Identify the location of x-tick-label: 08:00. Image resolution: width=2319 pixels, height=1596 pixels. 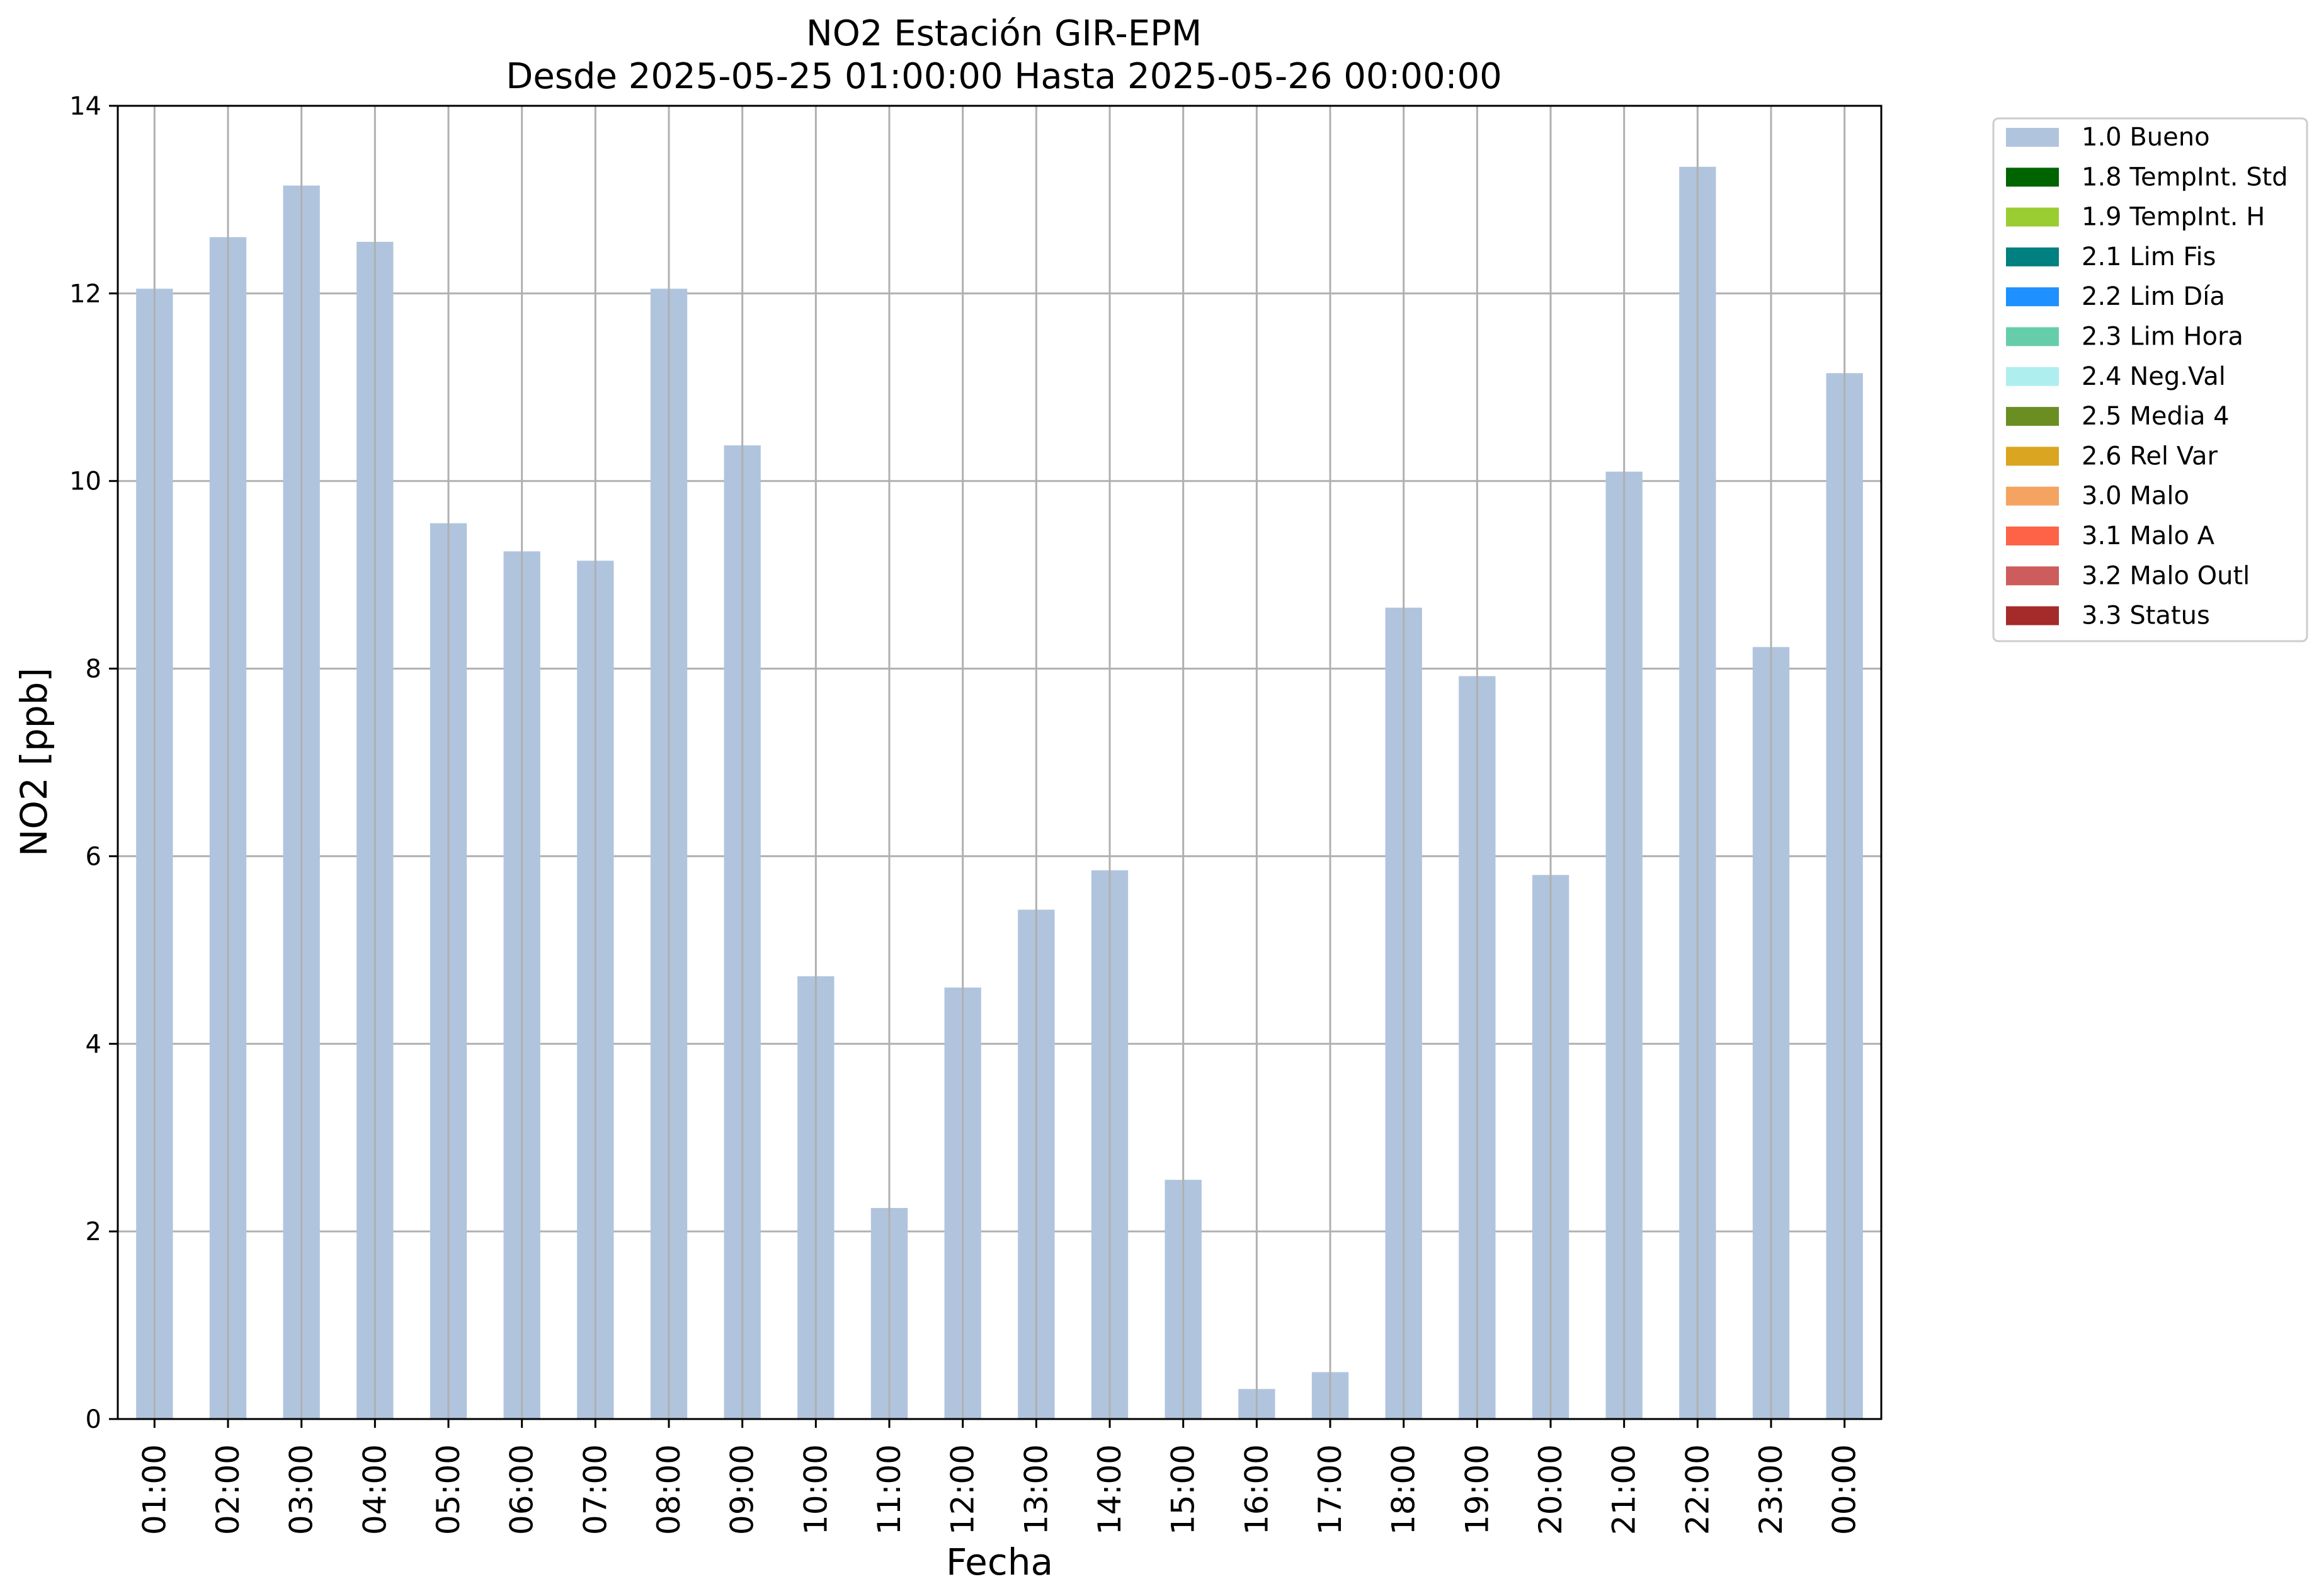
(669, 1489).